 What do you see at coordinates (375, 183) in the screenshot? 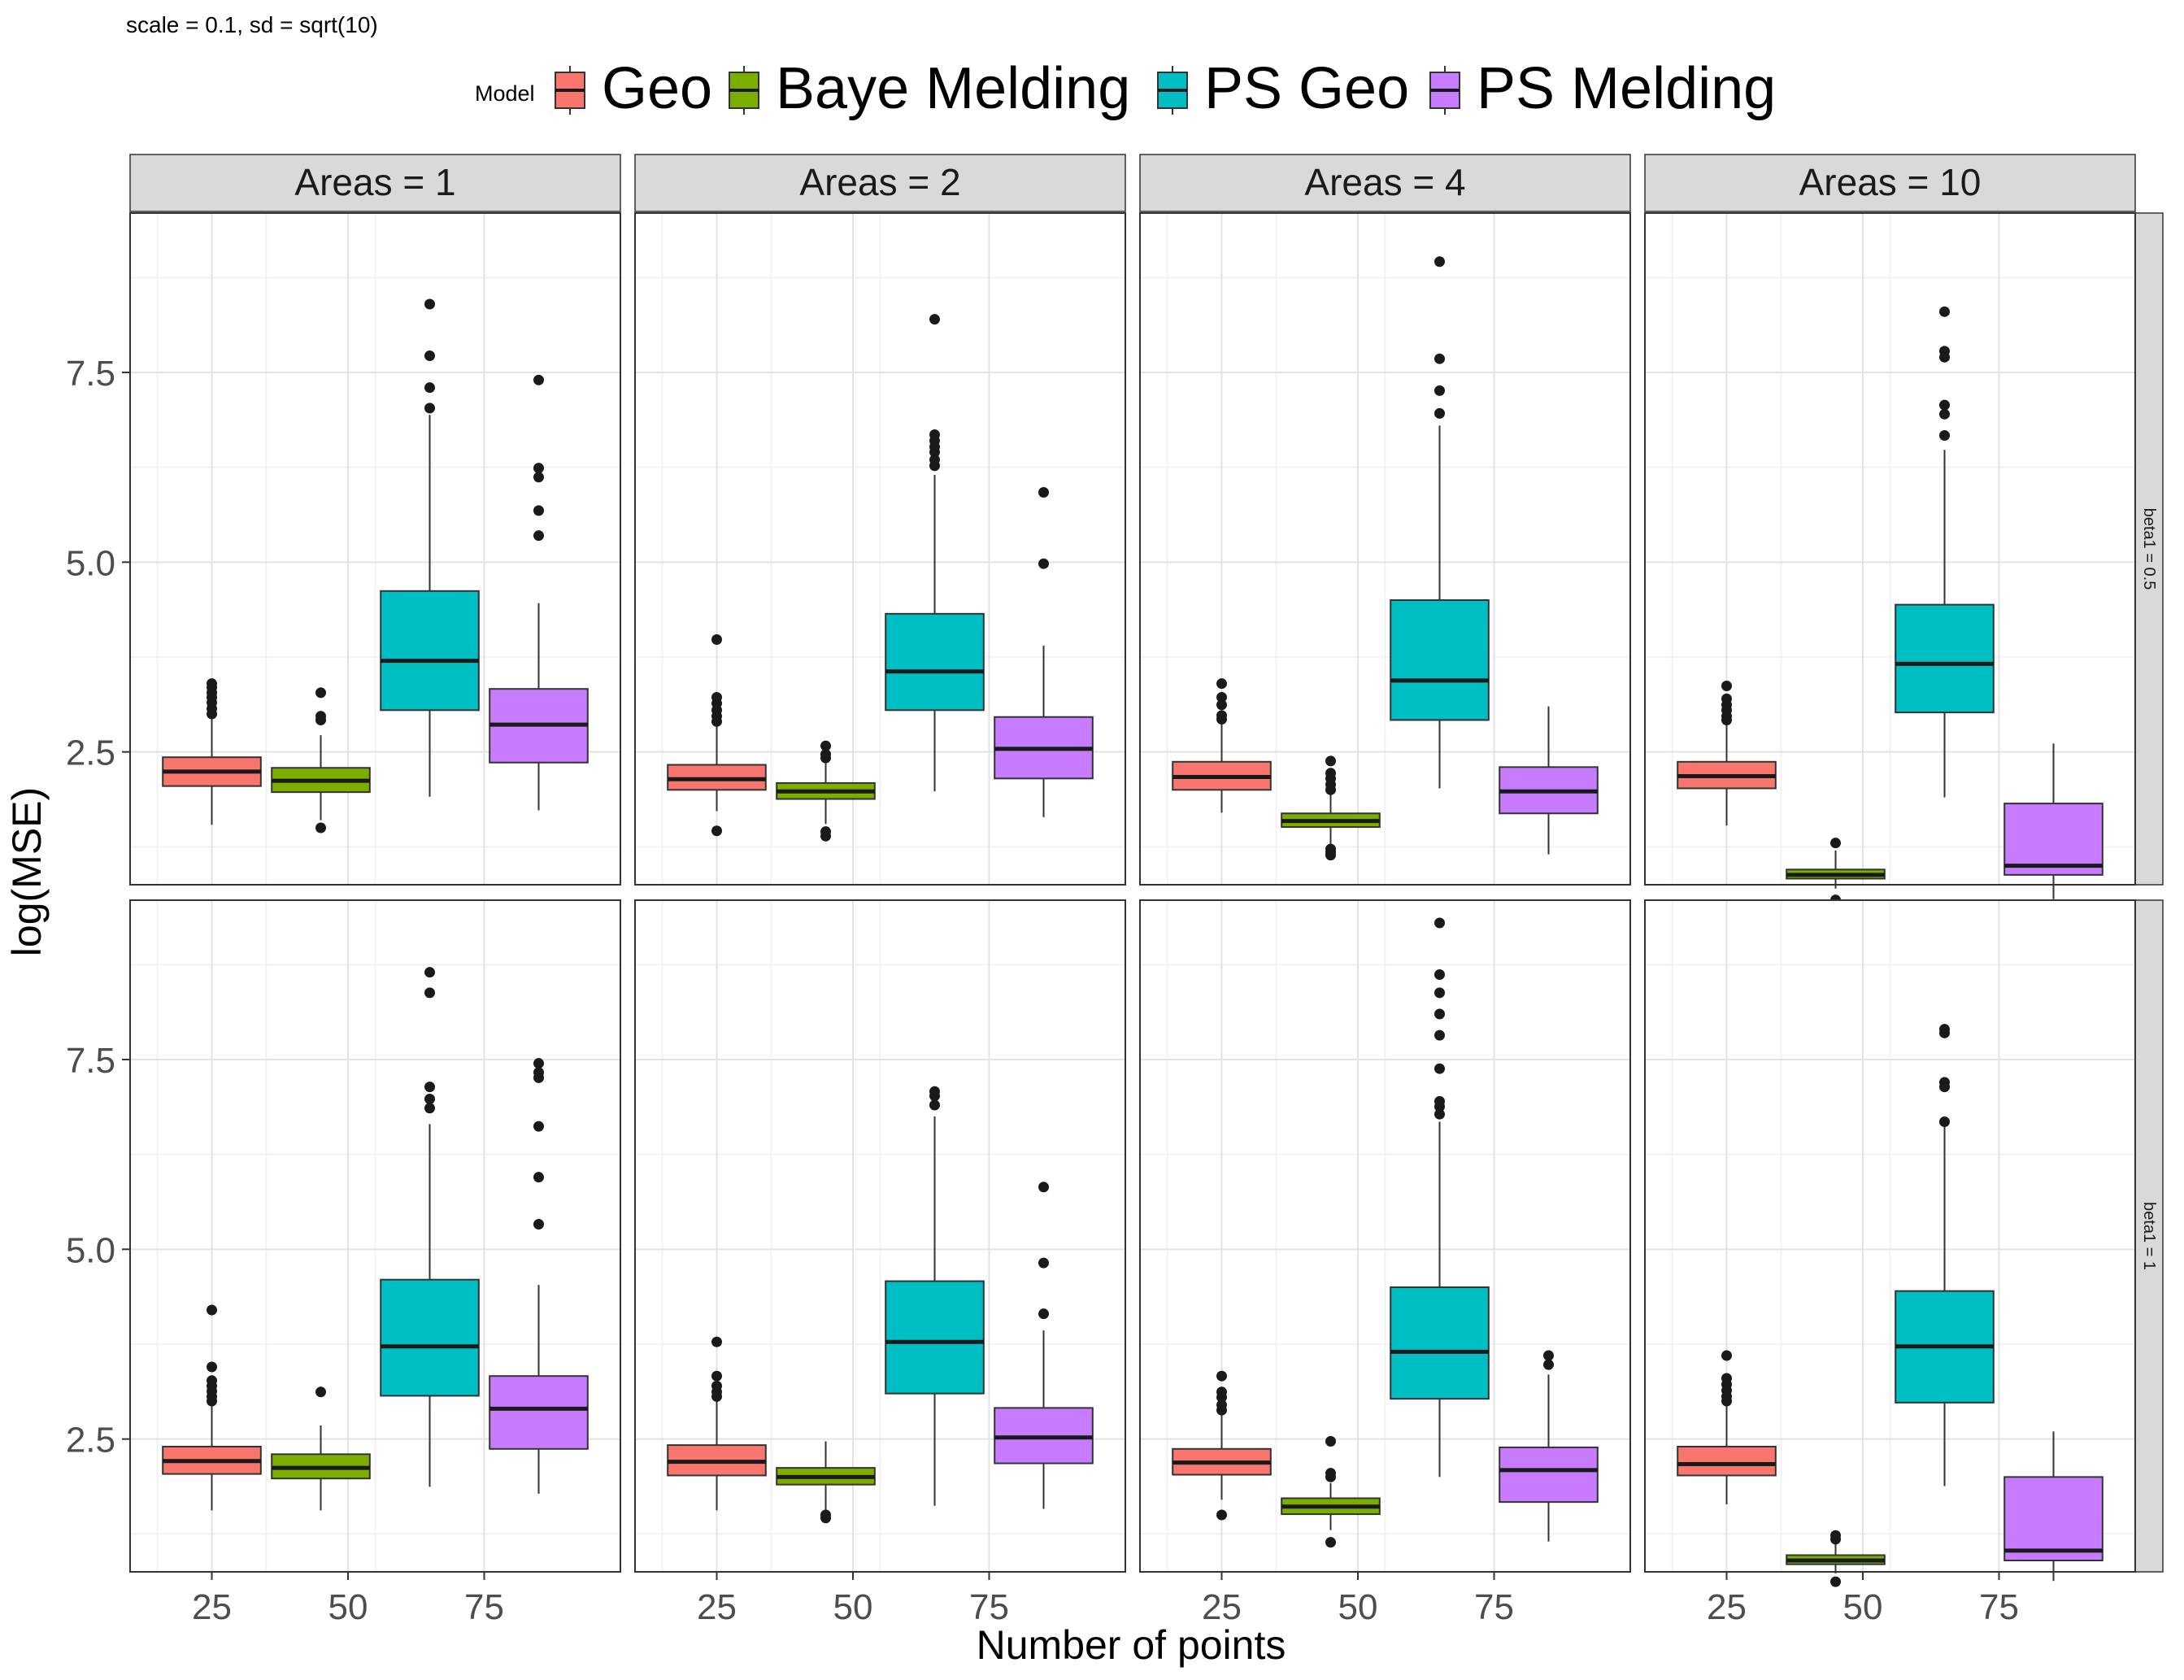
I see `facet-strip-col` at bounding box center [375, 183].